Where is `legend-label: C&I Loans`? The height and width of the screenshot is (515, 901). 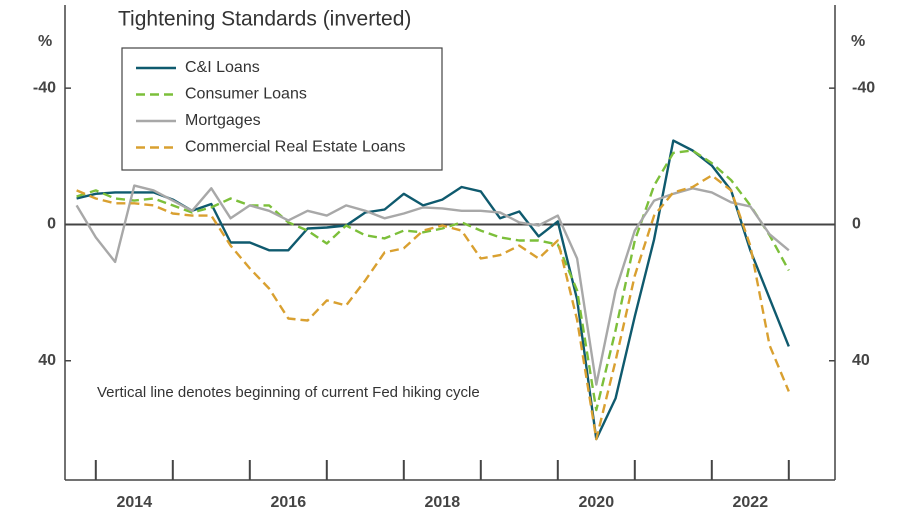
legend-label: C&I Loans is located at coordinates (222, 67).